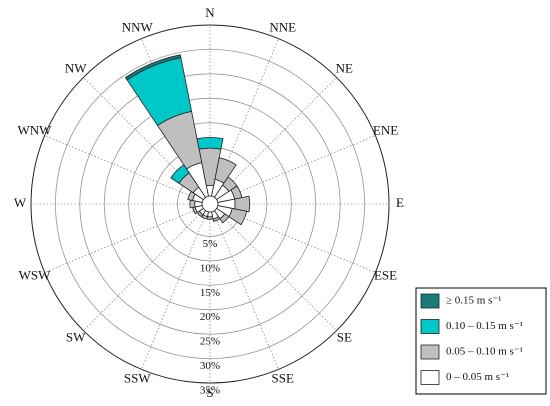  I want to click on ring-label: 25%, so click(210, 342).